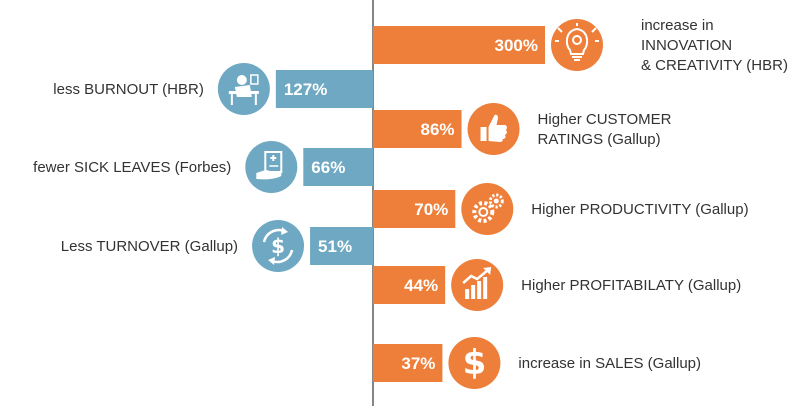 This screenshot has height=406, width=800. I want to click on category-label-line: Higher PRODUCTIVITY (Gallup), so click(639, 209).